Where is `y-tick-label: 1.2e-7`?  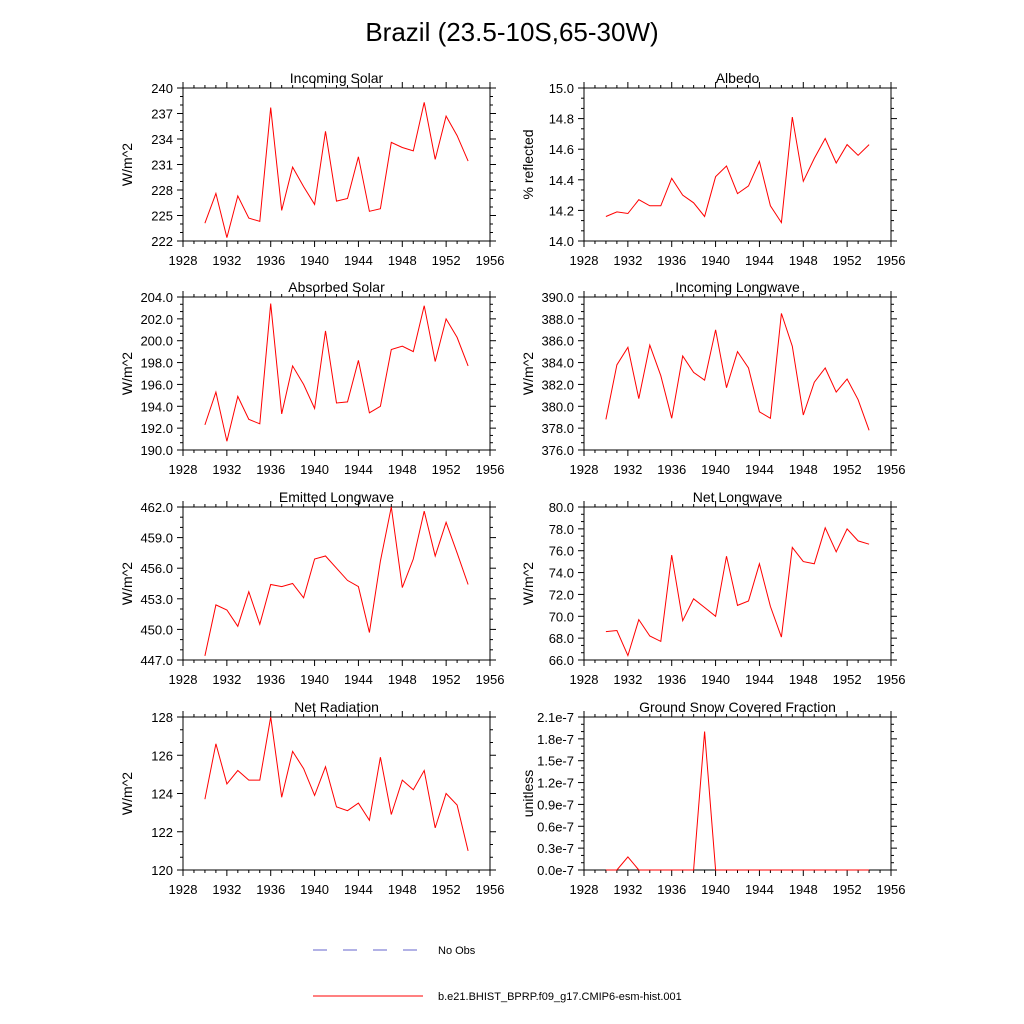
y-tick-label: 1.2e-7 is located at coordinates (555, 783).